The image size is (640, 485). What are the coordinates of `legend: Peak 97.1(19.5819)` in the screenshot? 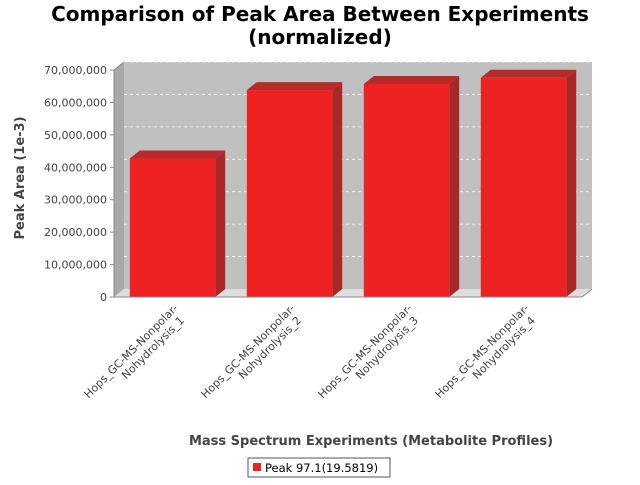 It's located at (319, 467).